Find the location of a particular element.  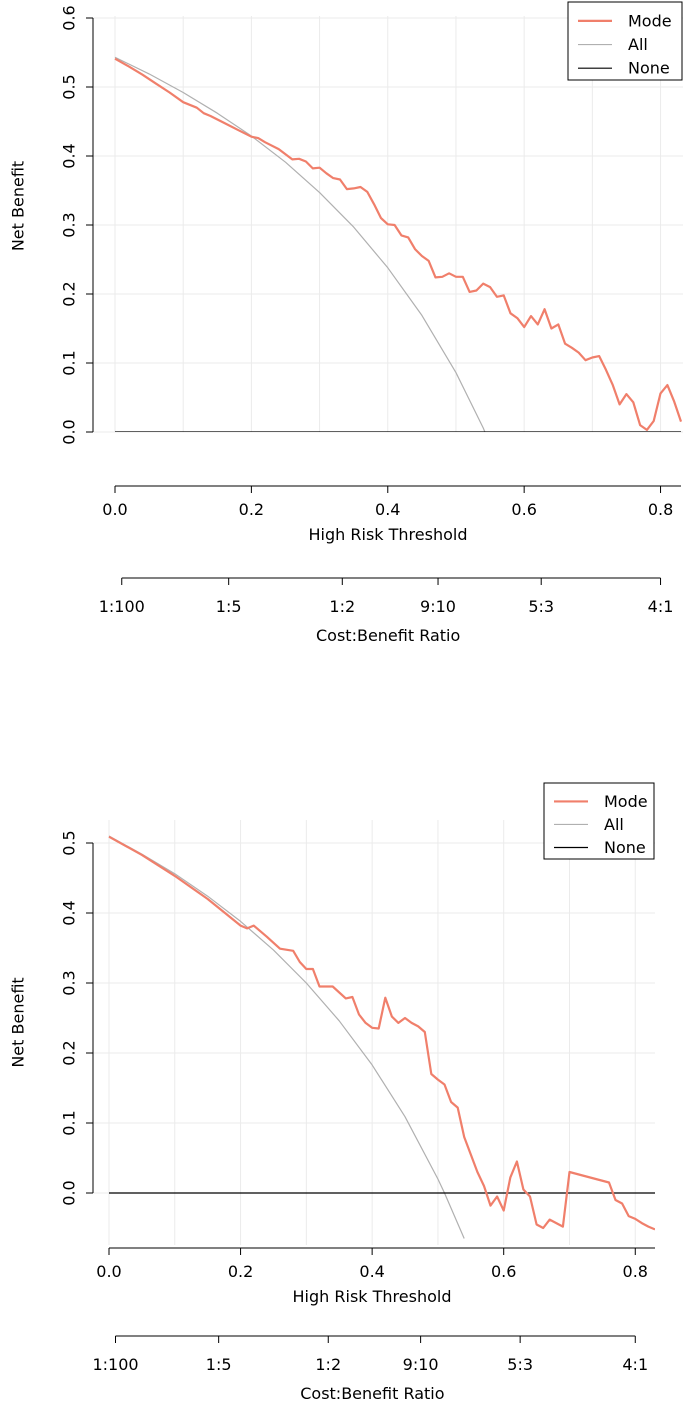

y-tick-label: 0.6 is located at coordinates (69, 17).